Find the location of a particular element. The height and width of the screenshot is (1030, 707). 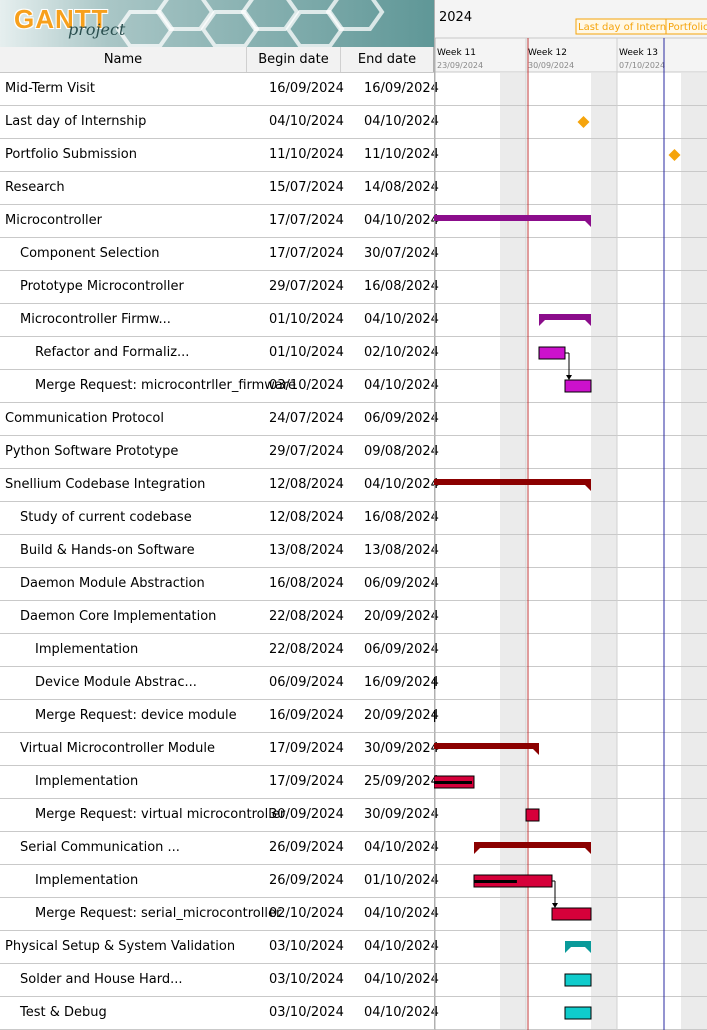

week-date-label: 30/09/2024 is located at coordinates (551, 65).